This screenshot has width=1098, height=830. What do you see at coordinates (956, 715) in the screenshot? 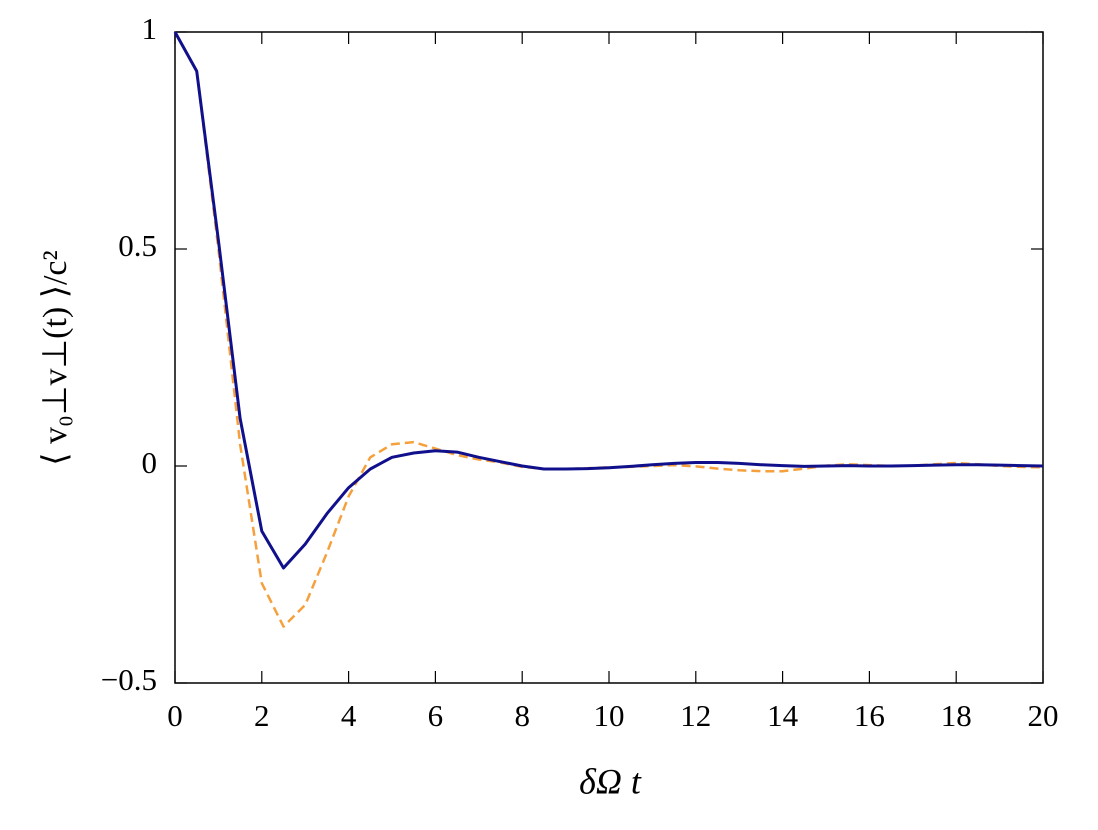
I see `x-tick-label: 18` at bounding box center [956, 715].